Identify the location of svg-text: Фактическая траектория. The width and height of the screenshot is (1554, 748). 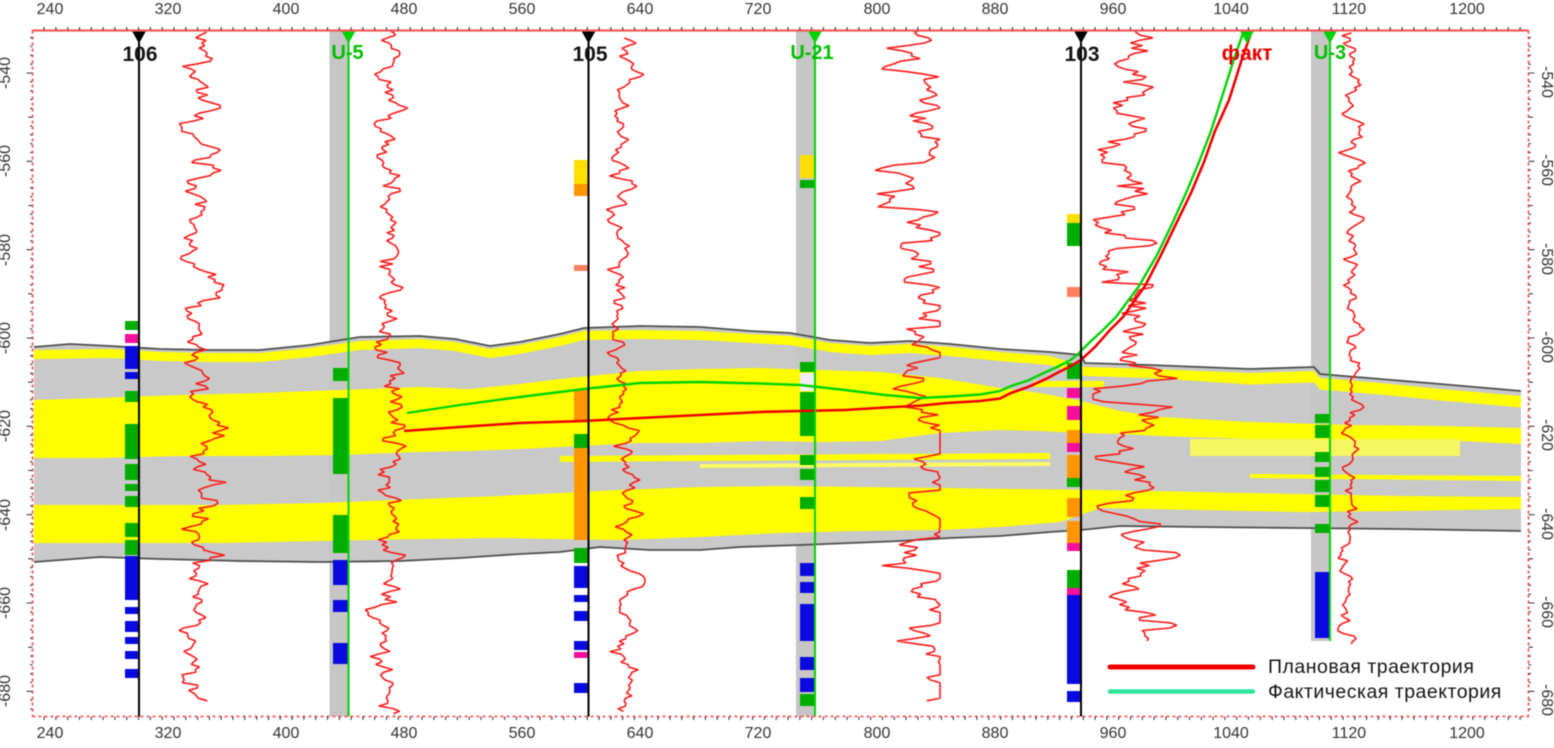
(1385, 692).